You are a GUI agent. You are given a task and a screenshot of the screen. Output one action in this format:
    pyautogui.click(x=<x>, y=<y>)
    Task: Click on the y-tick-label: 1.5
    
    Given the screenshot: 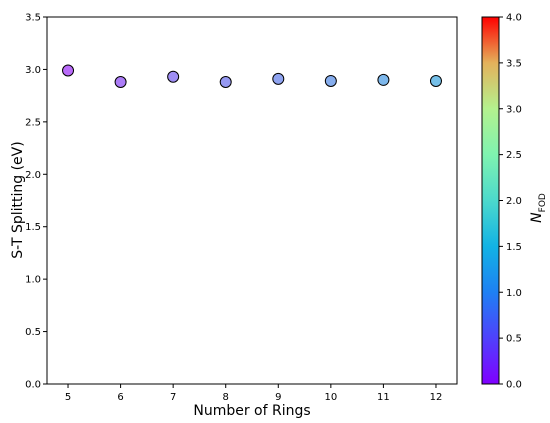 What is the action you would take?
    pyautogui.click(x=33, y=227)
    